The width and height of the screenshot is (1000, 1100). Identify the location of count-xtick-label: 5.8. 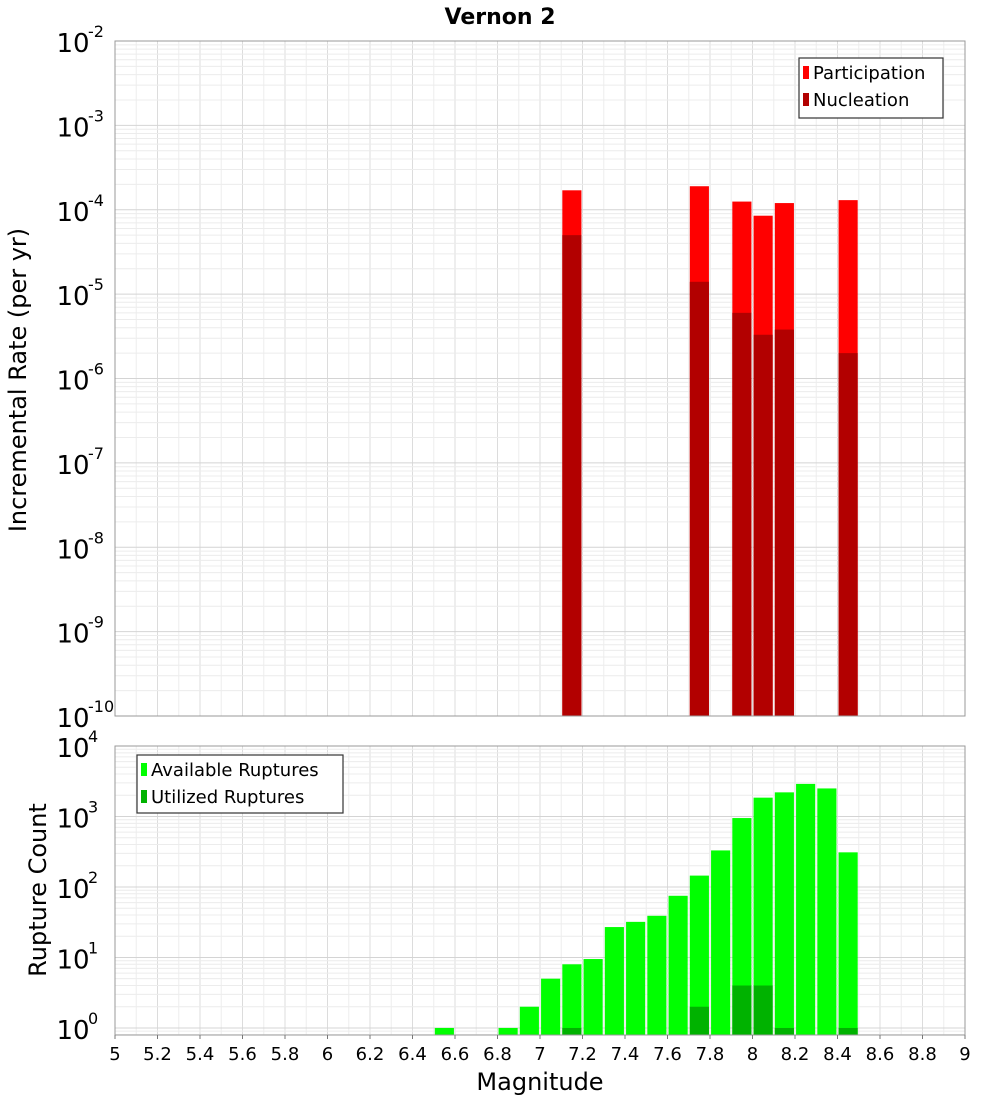
(285, 1054).